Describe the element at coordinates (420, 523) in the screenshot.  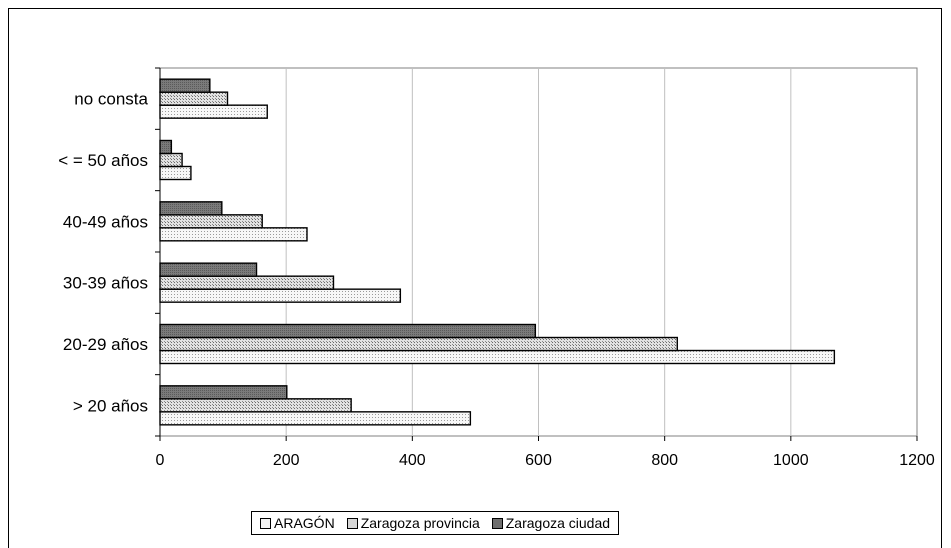
I see `legend-label-zaragoza-provincia: Zaragoza provincia` at that location.